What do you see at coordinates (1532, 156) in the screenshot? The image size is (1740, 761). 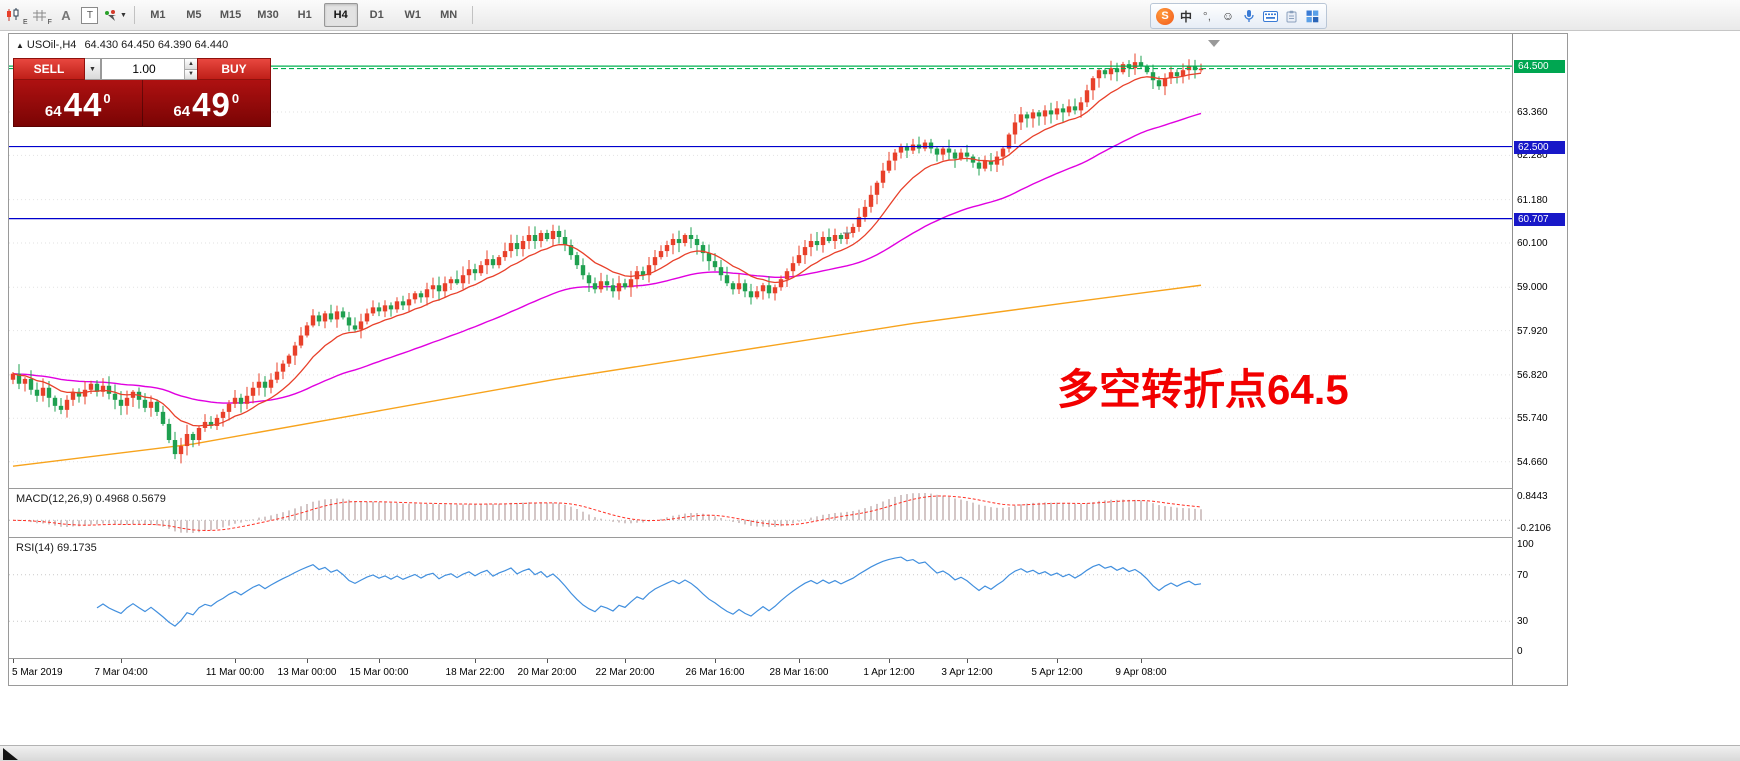 I see `price-tick-label: 62.280` at bounding box center [1532, 156].